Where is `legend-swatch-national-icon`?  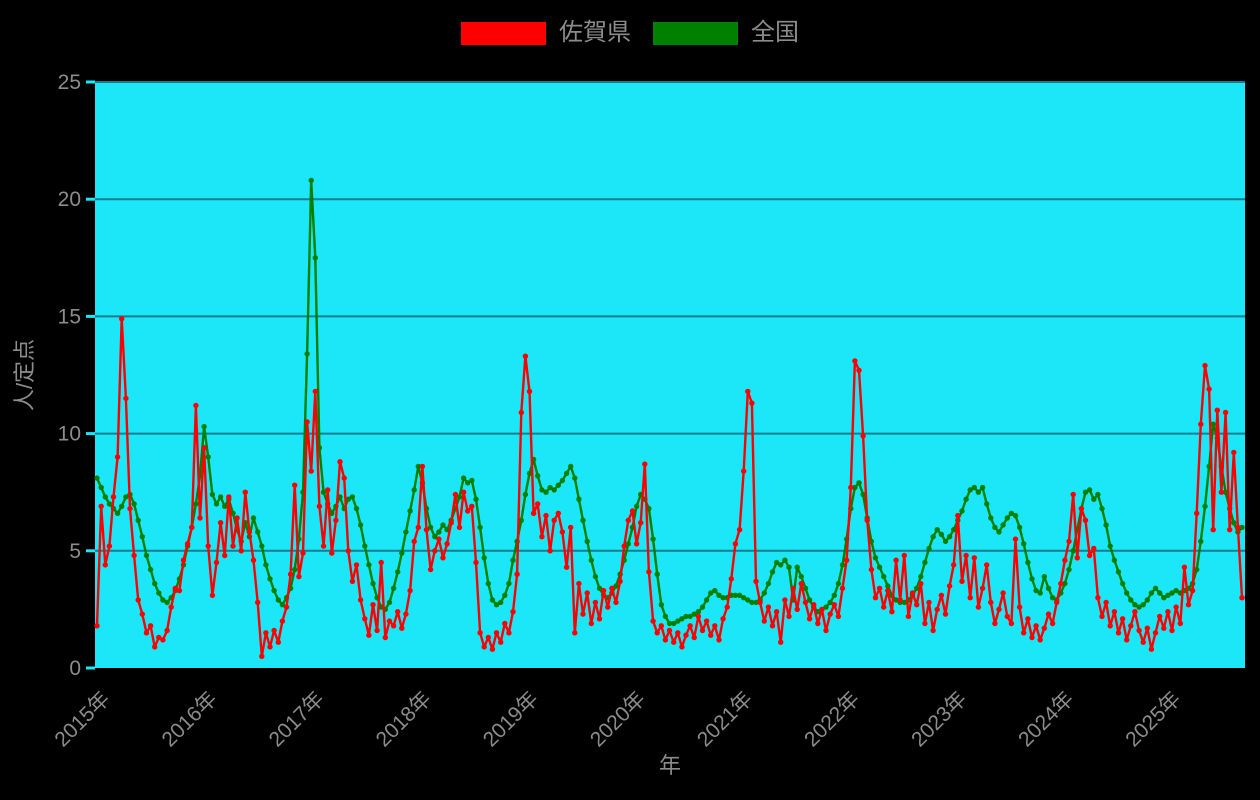 legend-swatch-national-icon is located at coordinates (695, 33).